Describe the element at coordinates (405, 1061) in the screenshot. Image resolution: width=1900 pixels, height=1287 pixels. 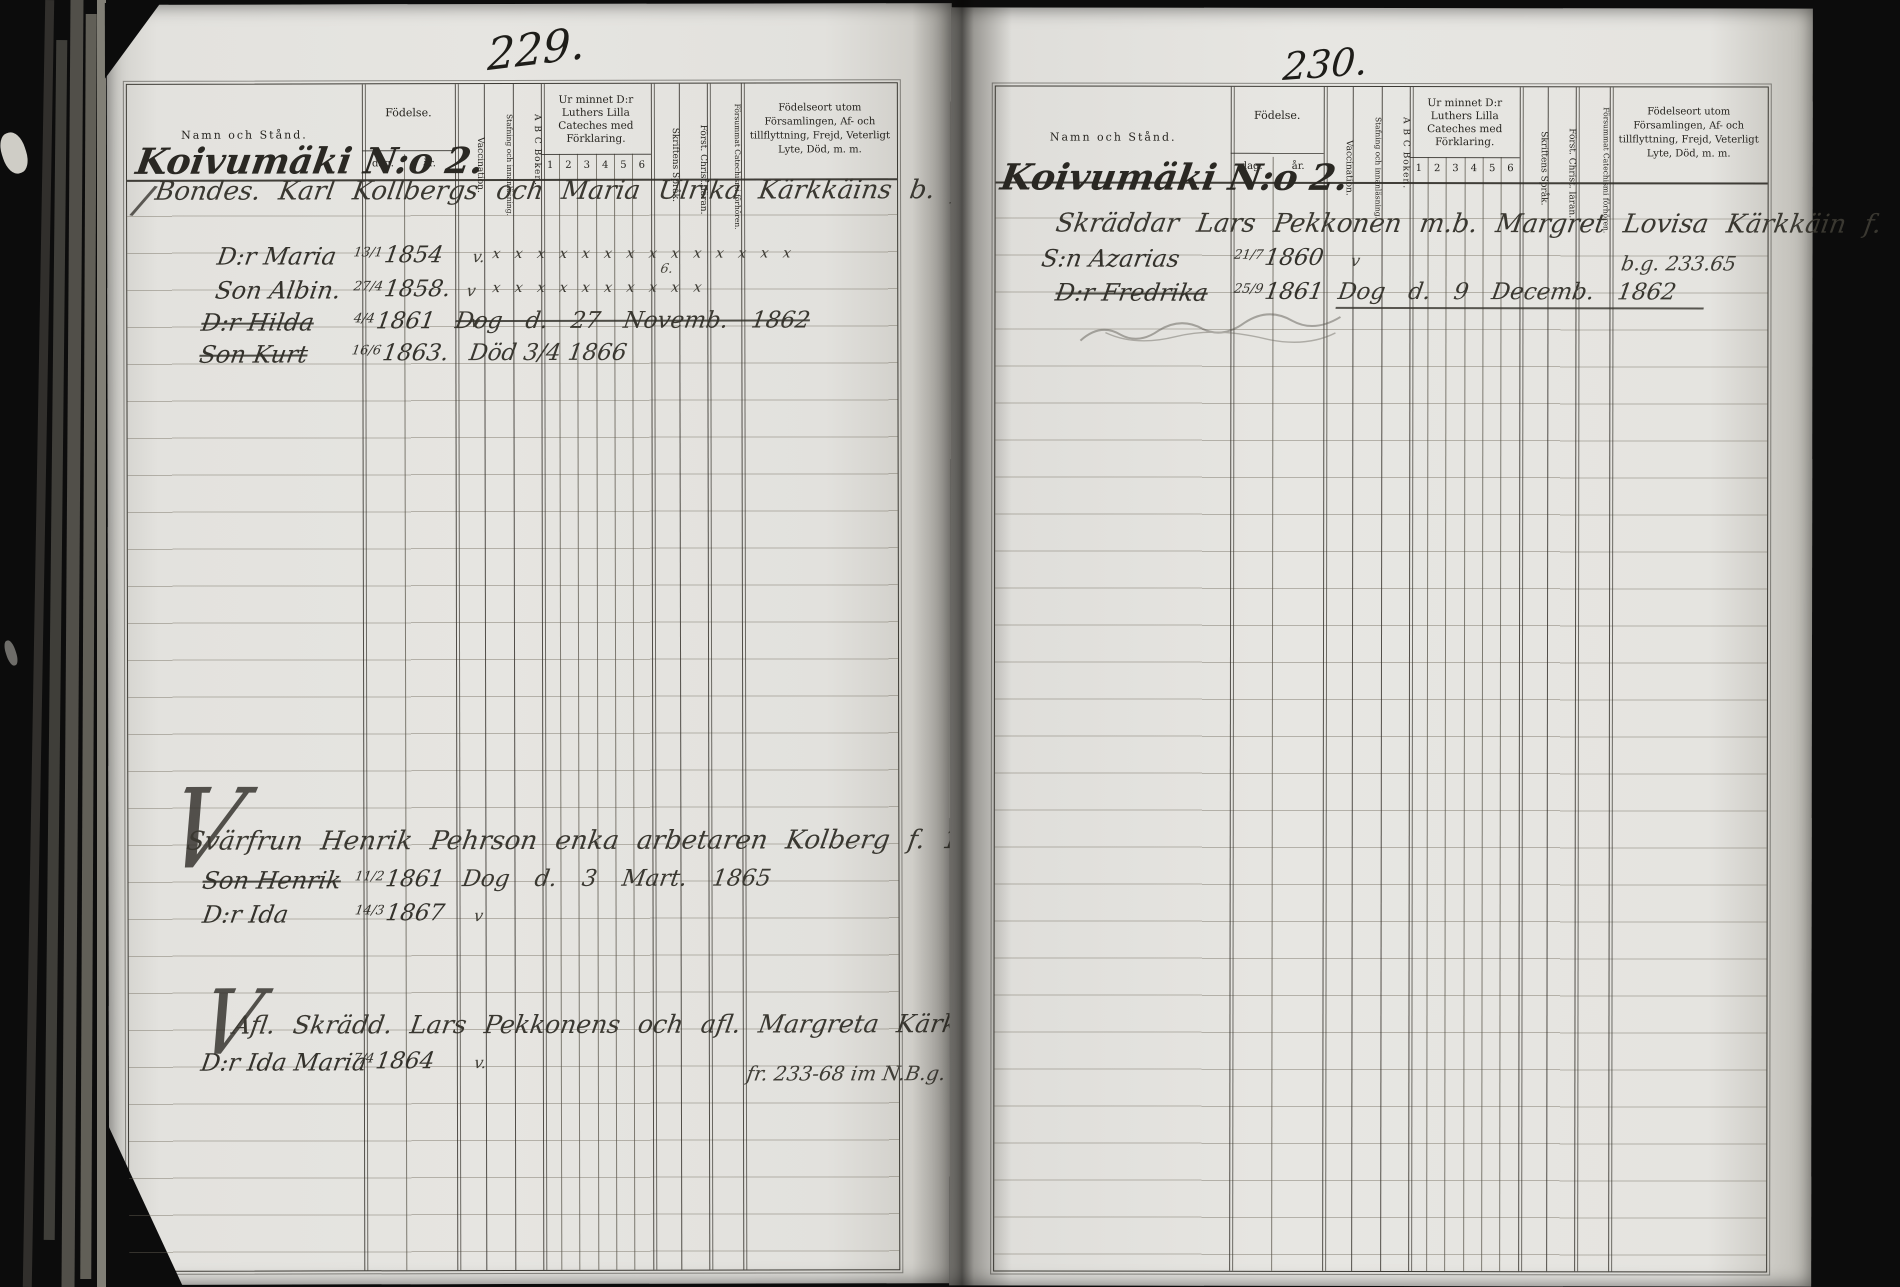
I see `birth-year: 1864` at that location.